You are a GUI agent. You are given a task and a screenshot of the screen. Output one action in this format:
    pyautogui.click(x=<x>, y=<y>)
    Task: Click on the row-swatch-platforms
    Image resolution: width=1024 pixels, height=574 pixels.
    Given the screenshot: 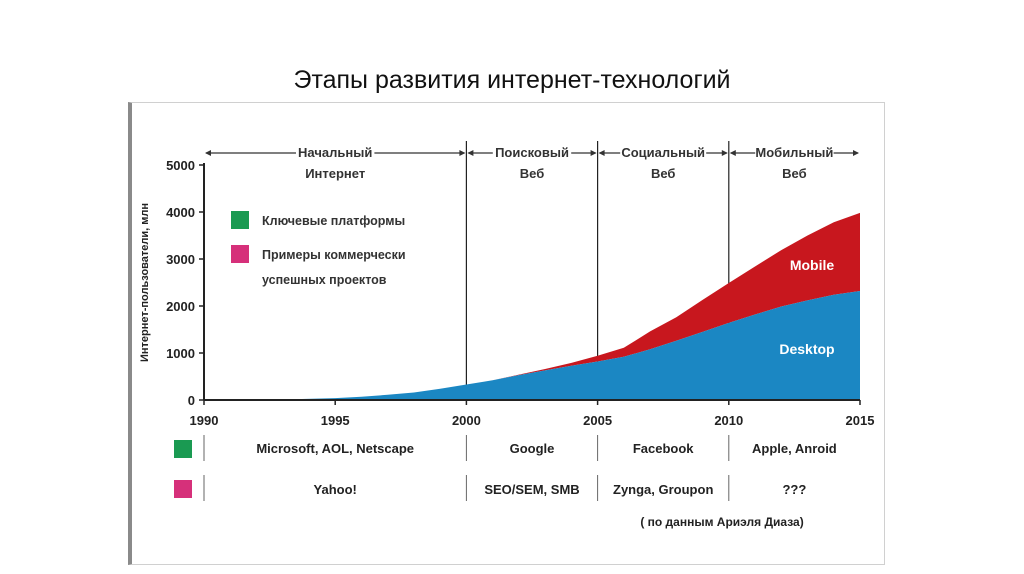 What is the action you would take?
    pyautogui.click(x=183, y=449)
    